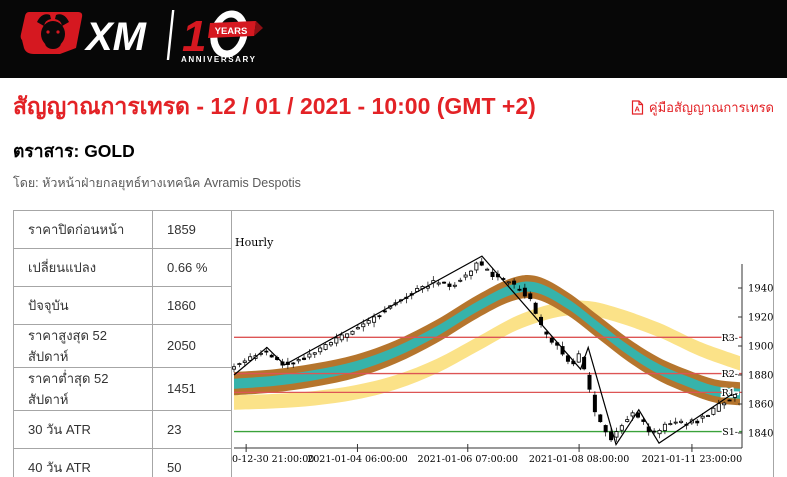 This screenshot has width=787, height=477. What do you see at coordinates (191, 388) in the screenshot?
I see `stat-value: 1451` at bounding box center [191, 388].